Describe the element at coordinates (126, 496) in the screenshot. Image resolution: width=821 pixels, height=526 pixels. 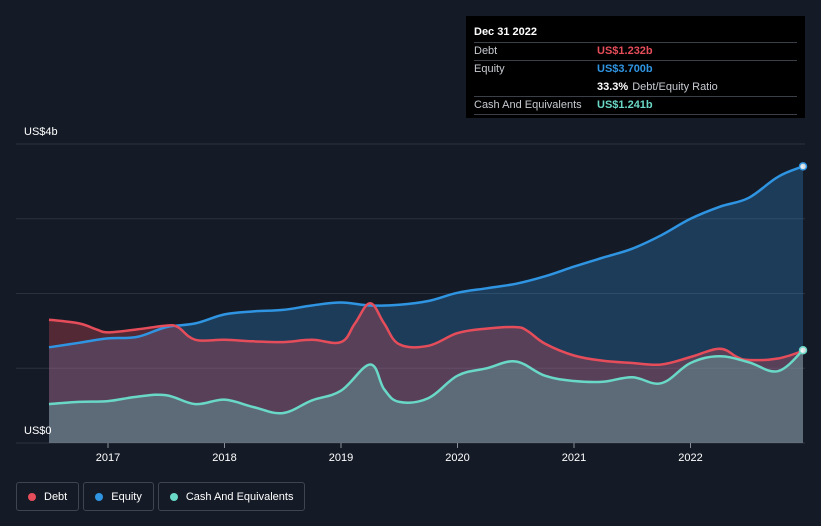
I see `legend-equity-label: Equity` at that location.